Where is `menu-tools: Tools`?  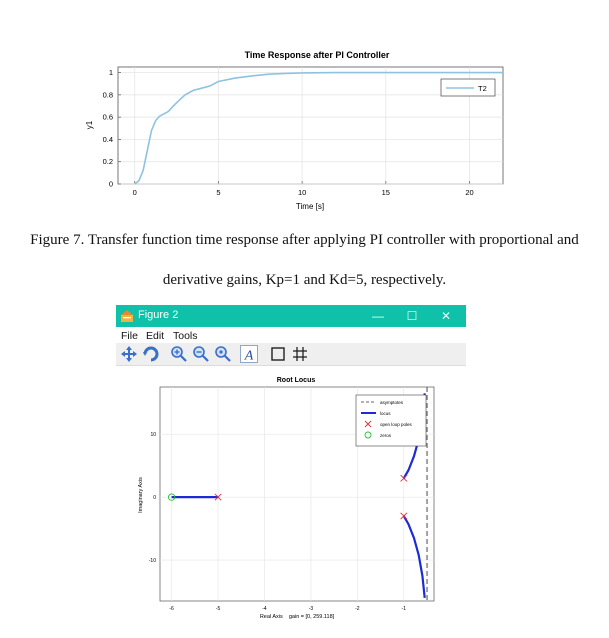 menu-tools: Tools is located at coordinates (185, 336).